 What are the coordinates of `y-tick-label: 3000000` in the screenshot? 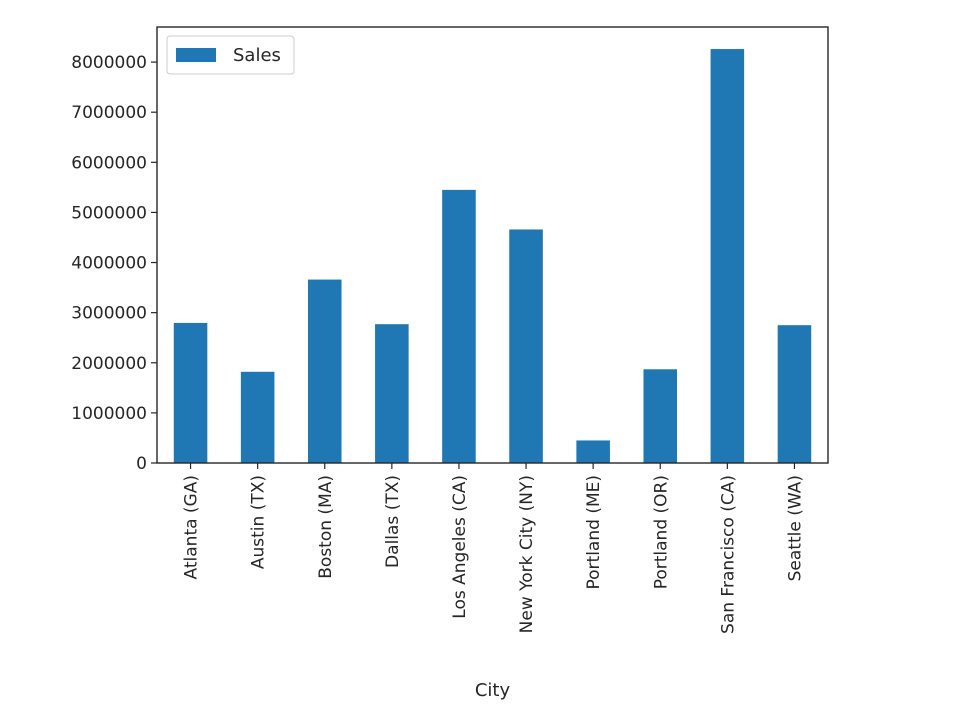 It's located at (109, 314).